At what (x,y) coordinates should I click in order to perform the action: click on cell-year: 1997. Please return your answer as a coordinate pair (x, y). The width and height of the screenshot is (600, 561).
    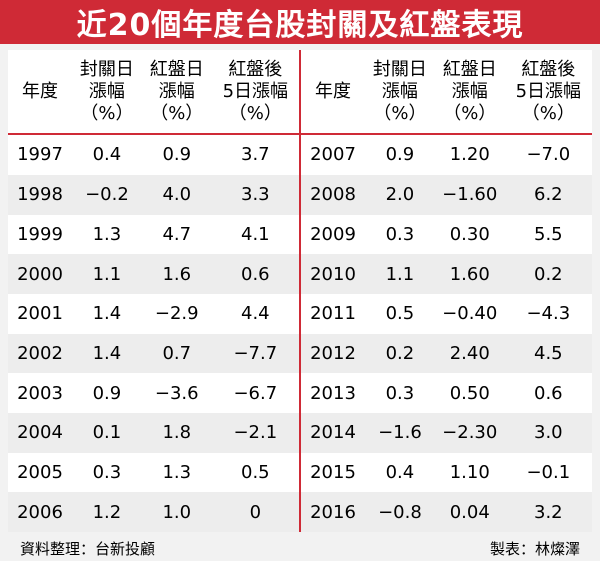
    Looking at the image, I should click on (40, 155).